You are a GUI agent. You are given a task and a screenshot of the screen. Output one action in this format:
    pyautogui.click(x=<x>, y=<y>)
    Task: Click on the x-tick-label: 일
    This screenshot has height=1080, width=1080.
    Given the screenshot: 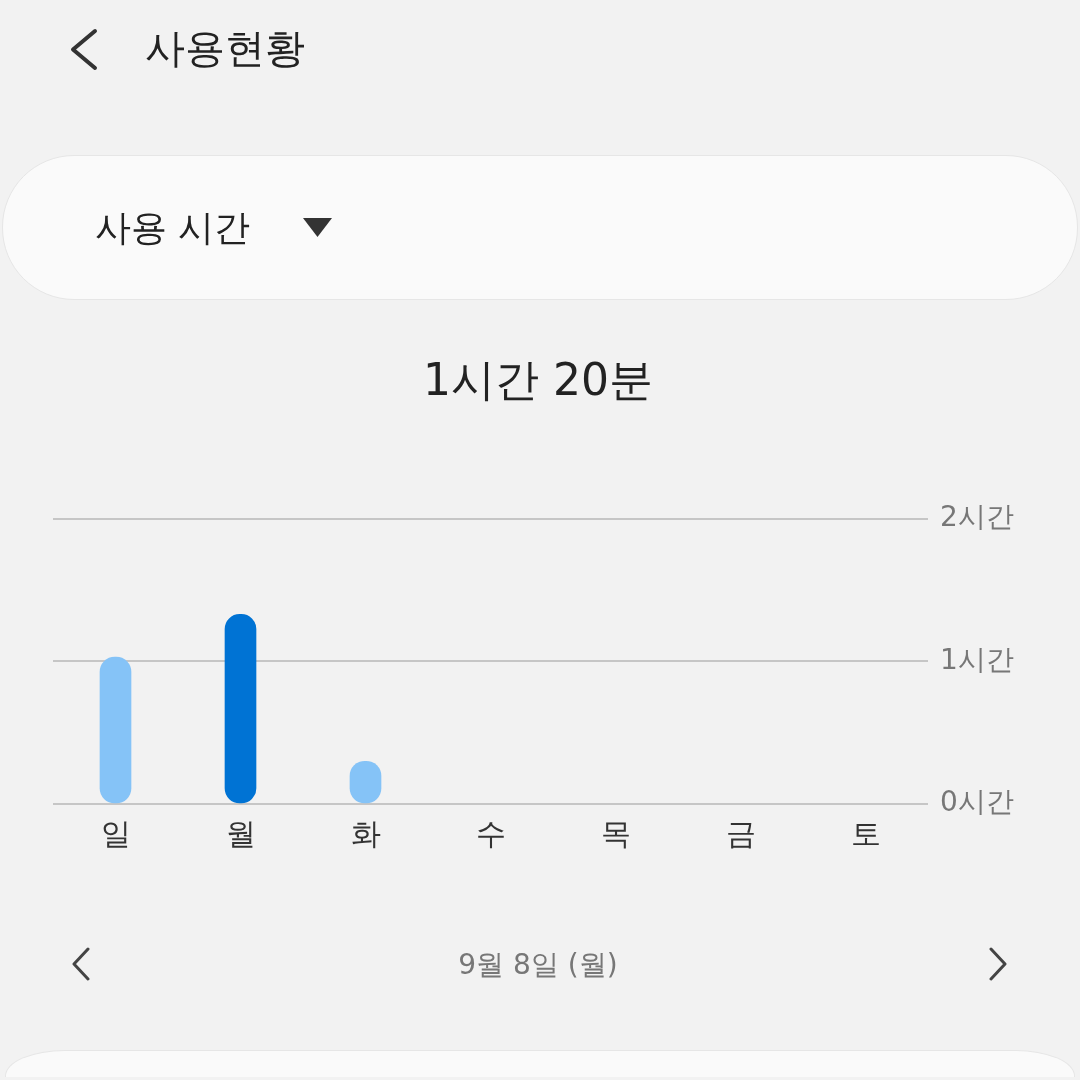 What is the action you would take?
    pyautogui.click(x=115, y=833)
    